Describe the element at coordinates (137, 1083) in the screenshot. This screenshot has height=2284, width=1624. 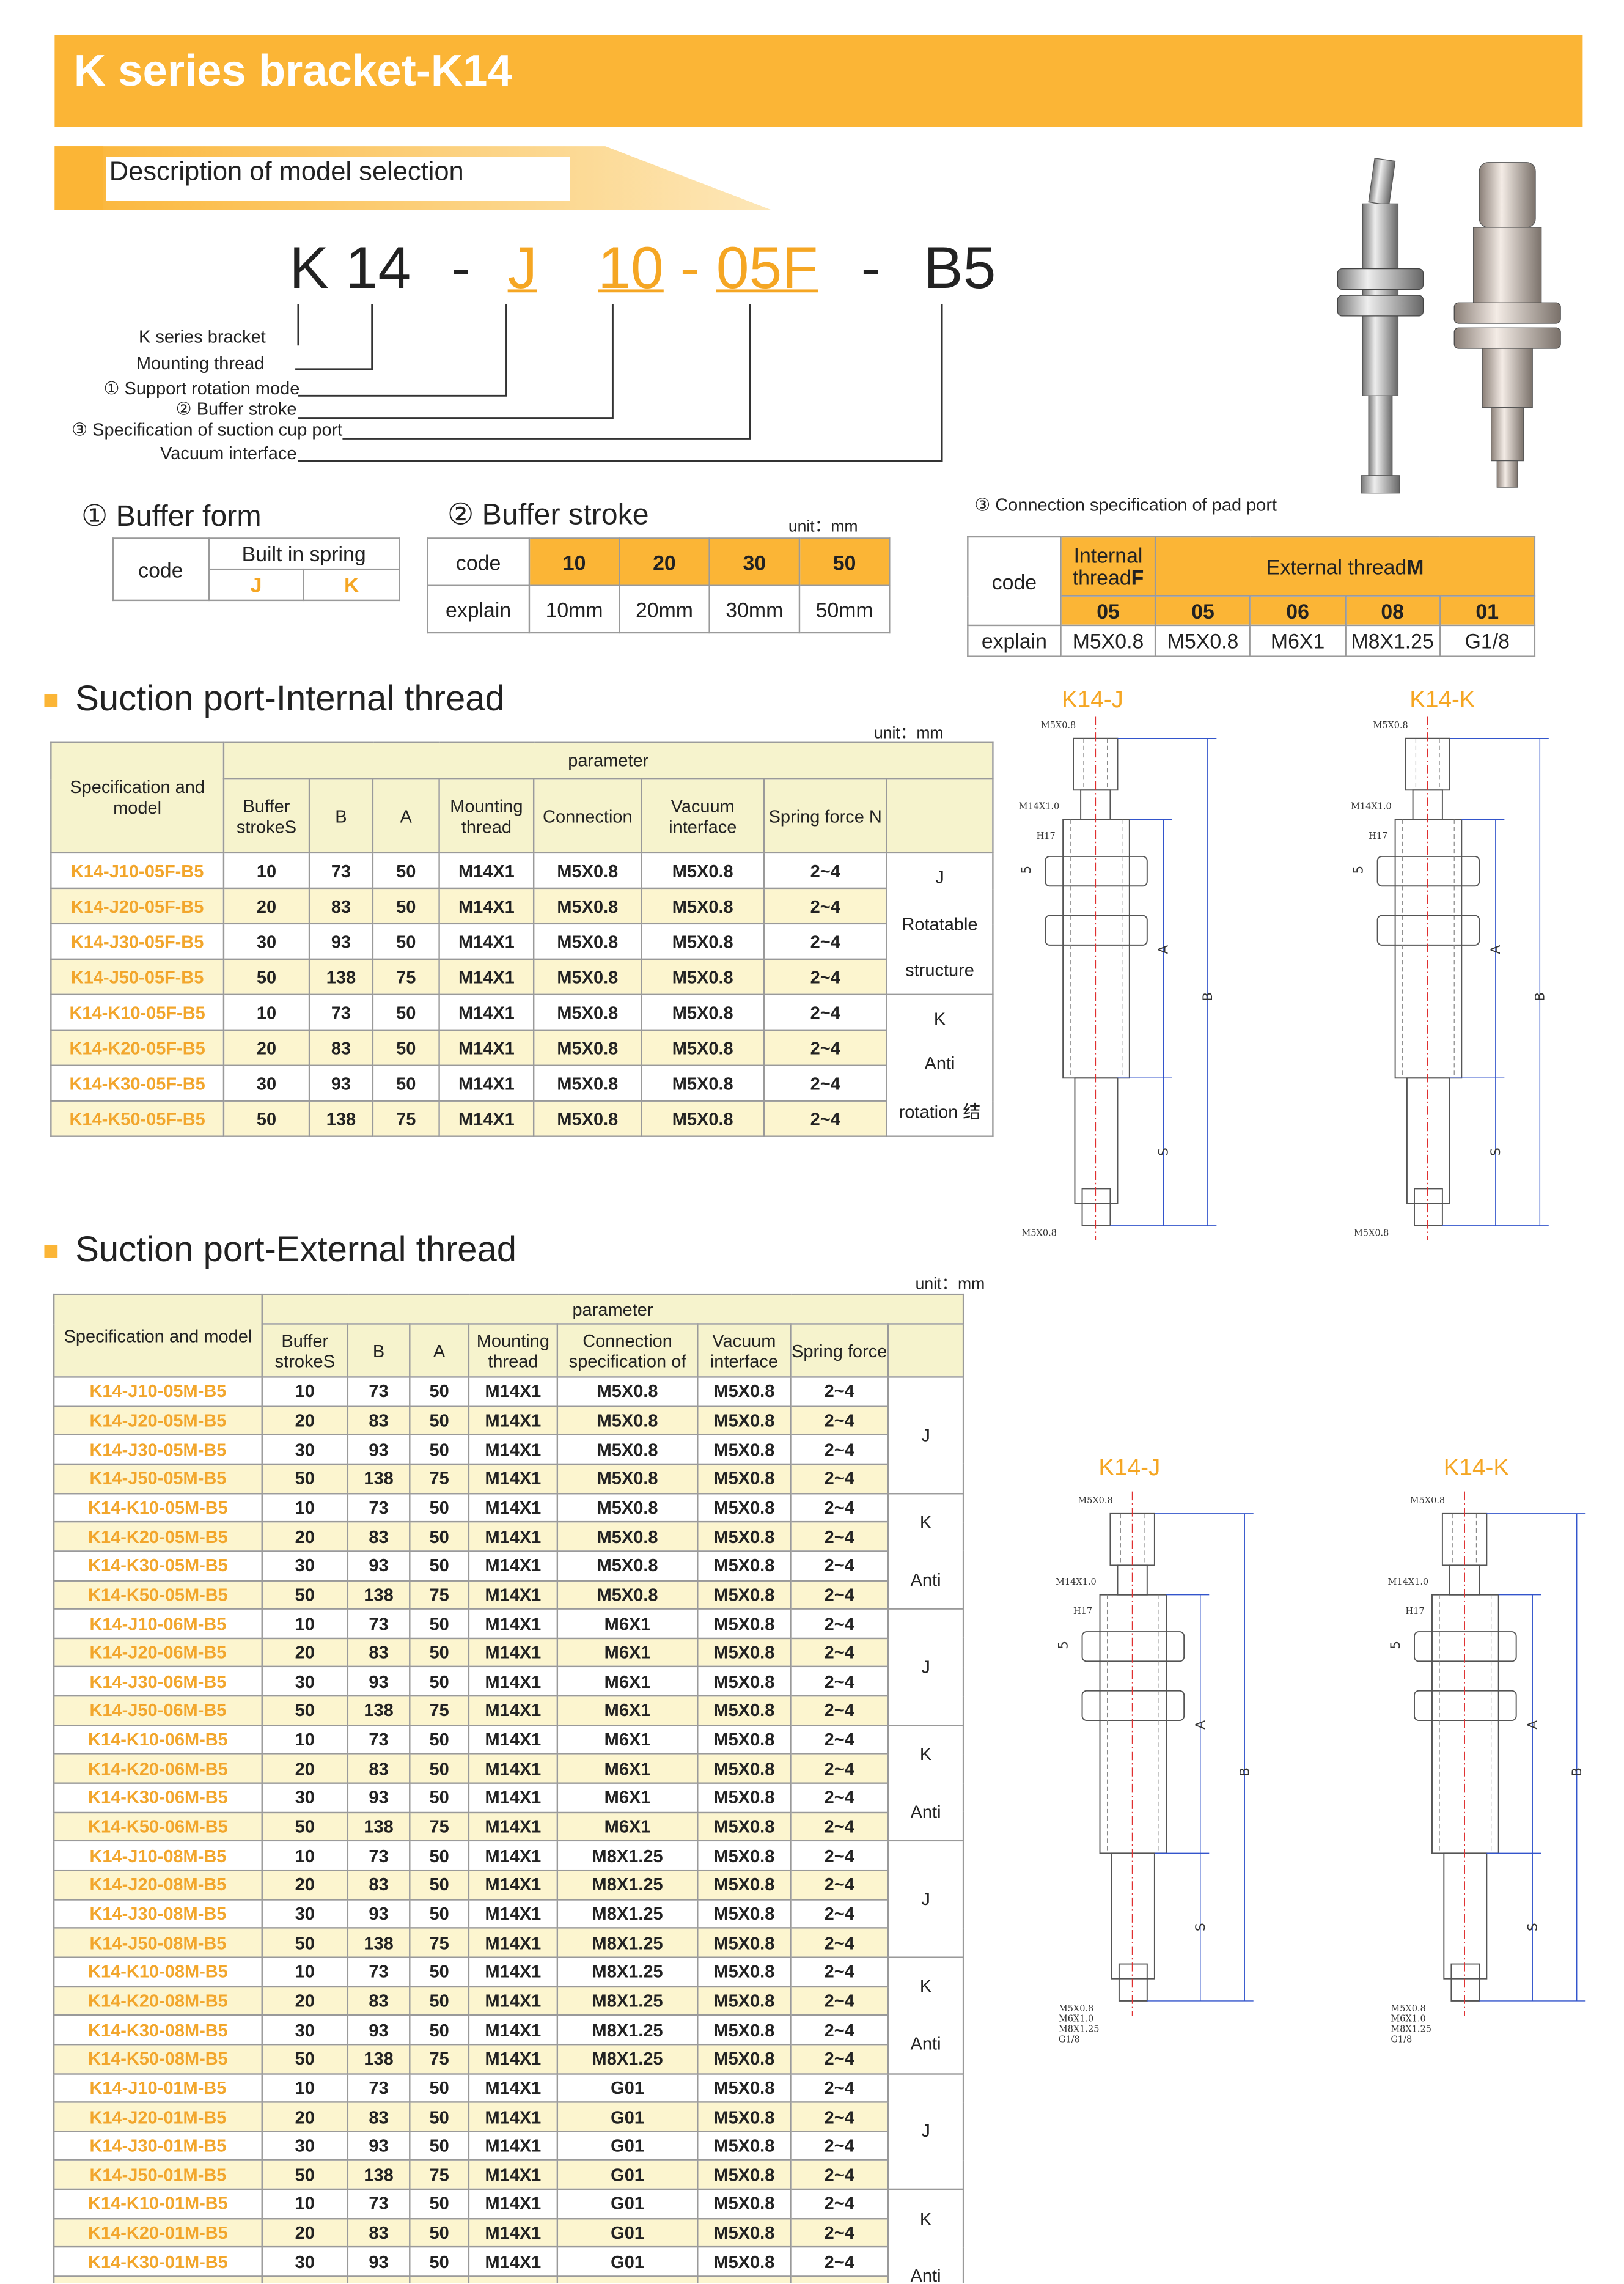
I see `model-cell: K14-K30-05F-B5` at that location.